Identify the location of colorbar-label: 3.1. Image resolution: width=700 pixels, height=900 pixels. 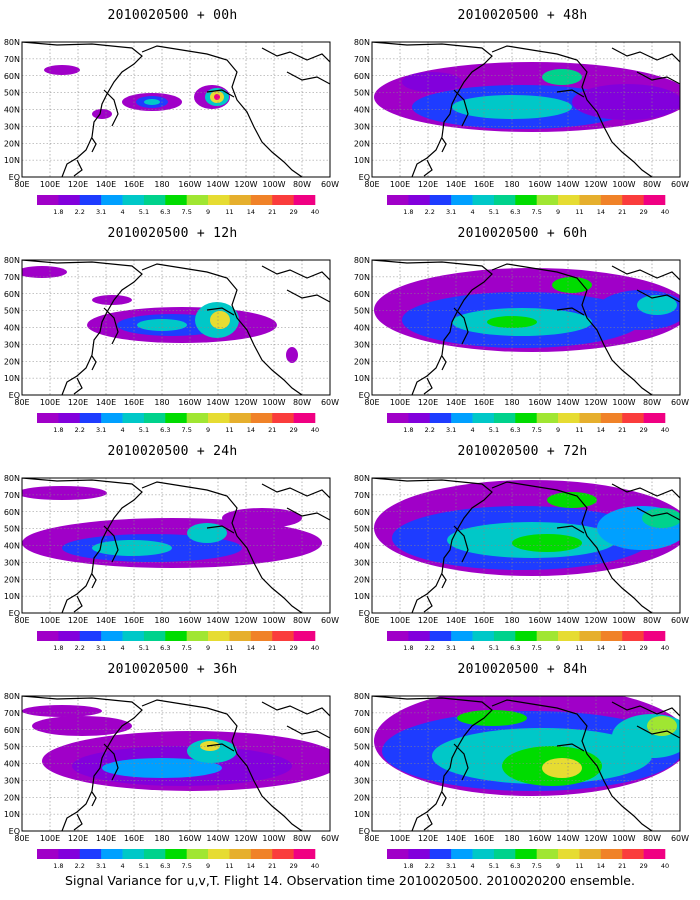
(451, 212).